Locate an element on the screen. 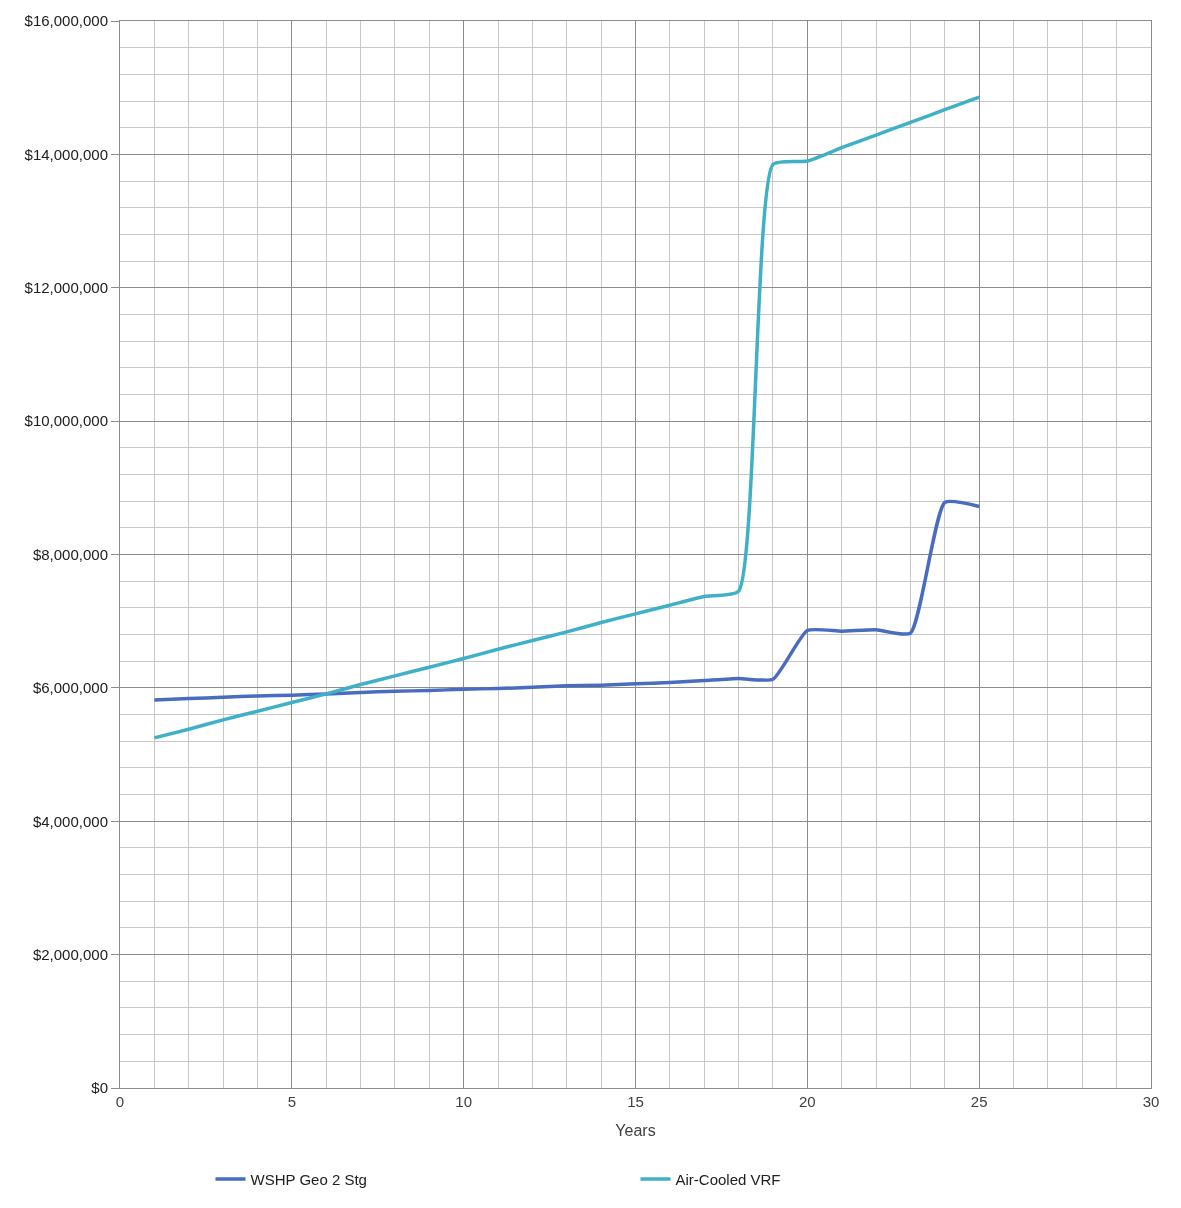  y-tick-label: $16,000,000 is located at coordinates (66, 21).